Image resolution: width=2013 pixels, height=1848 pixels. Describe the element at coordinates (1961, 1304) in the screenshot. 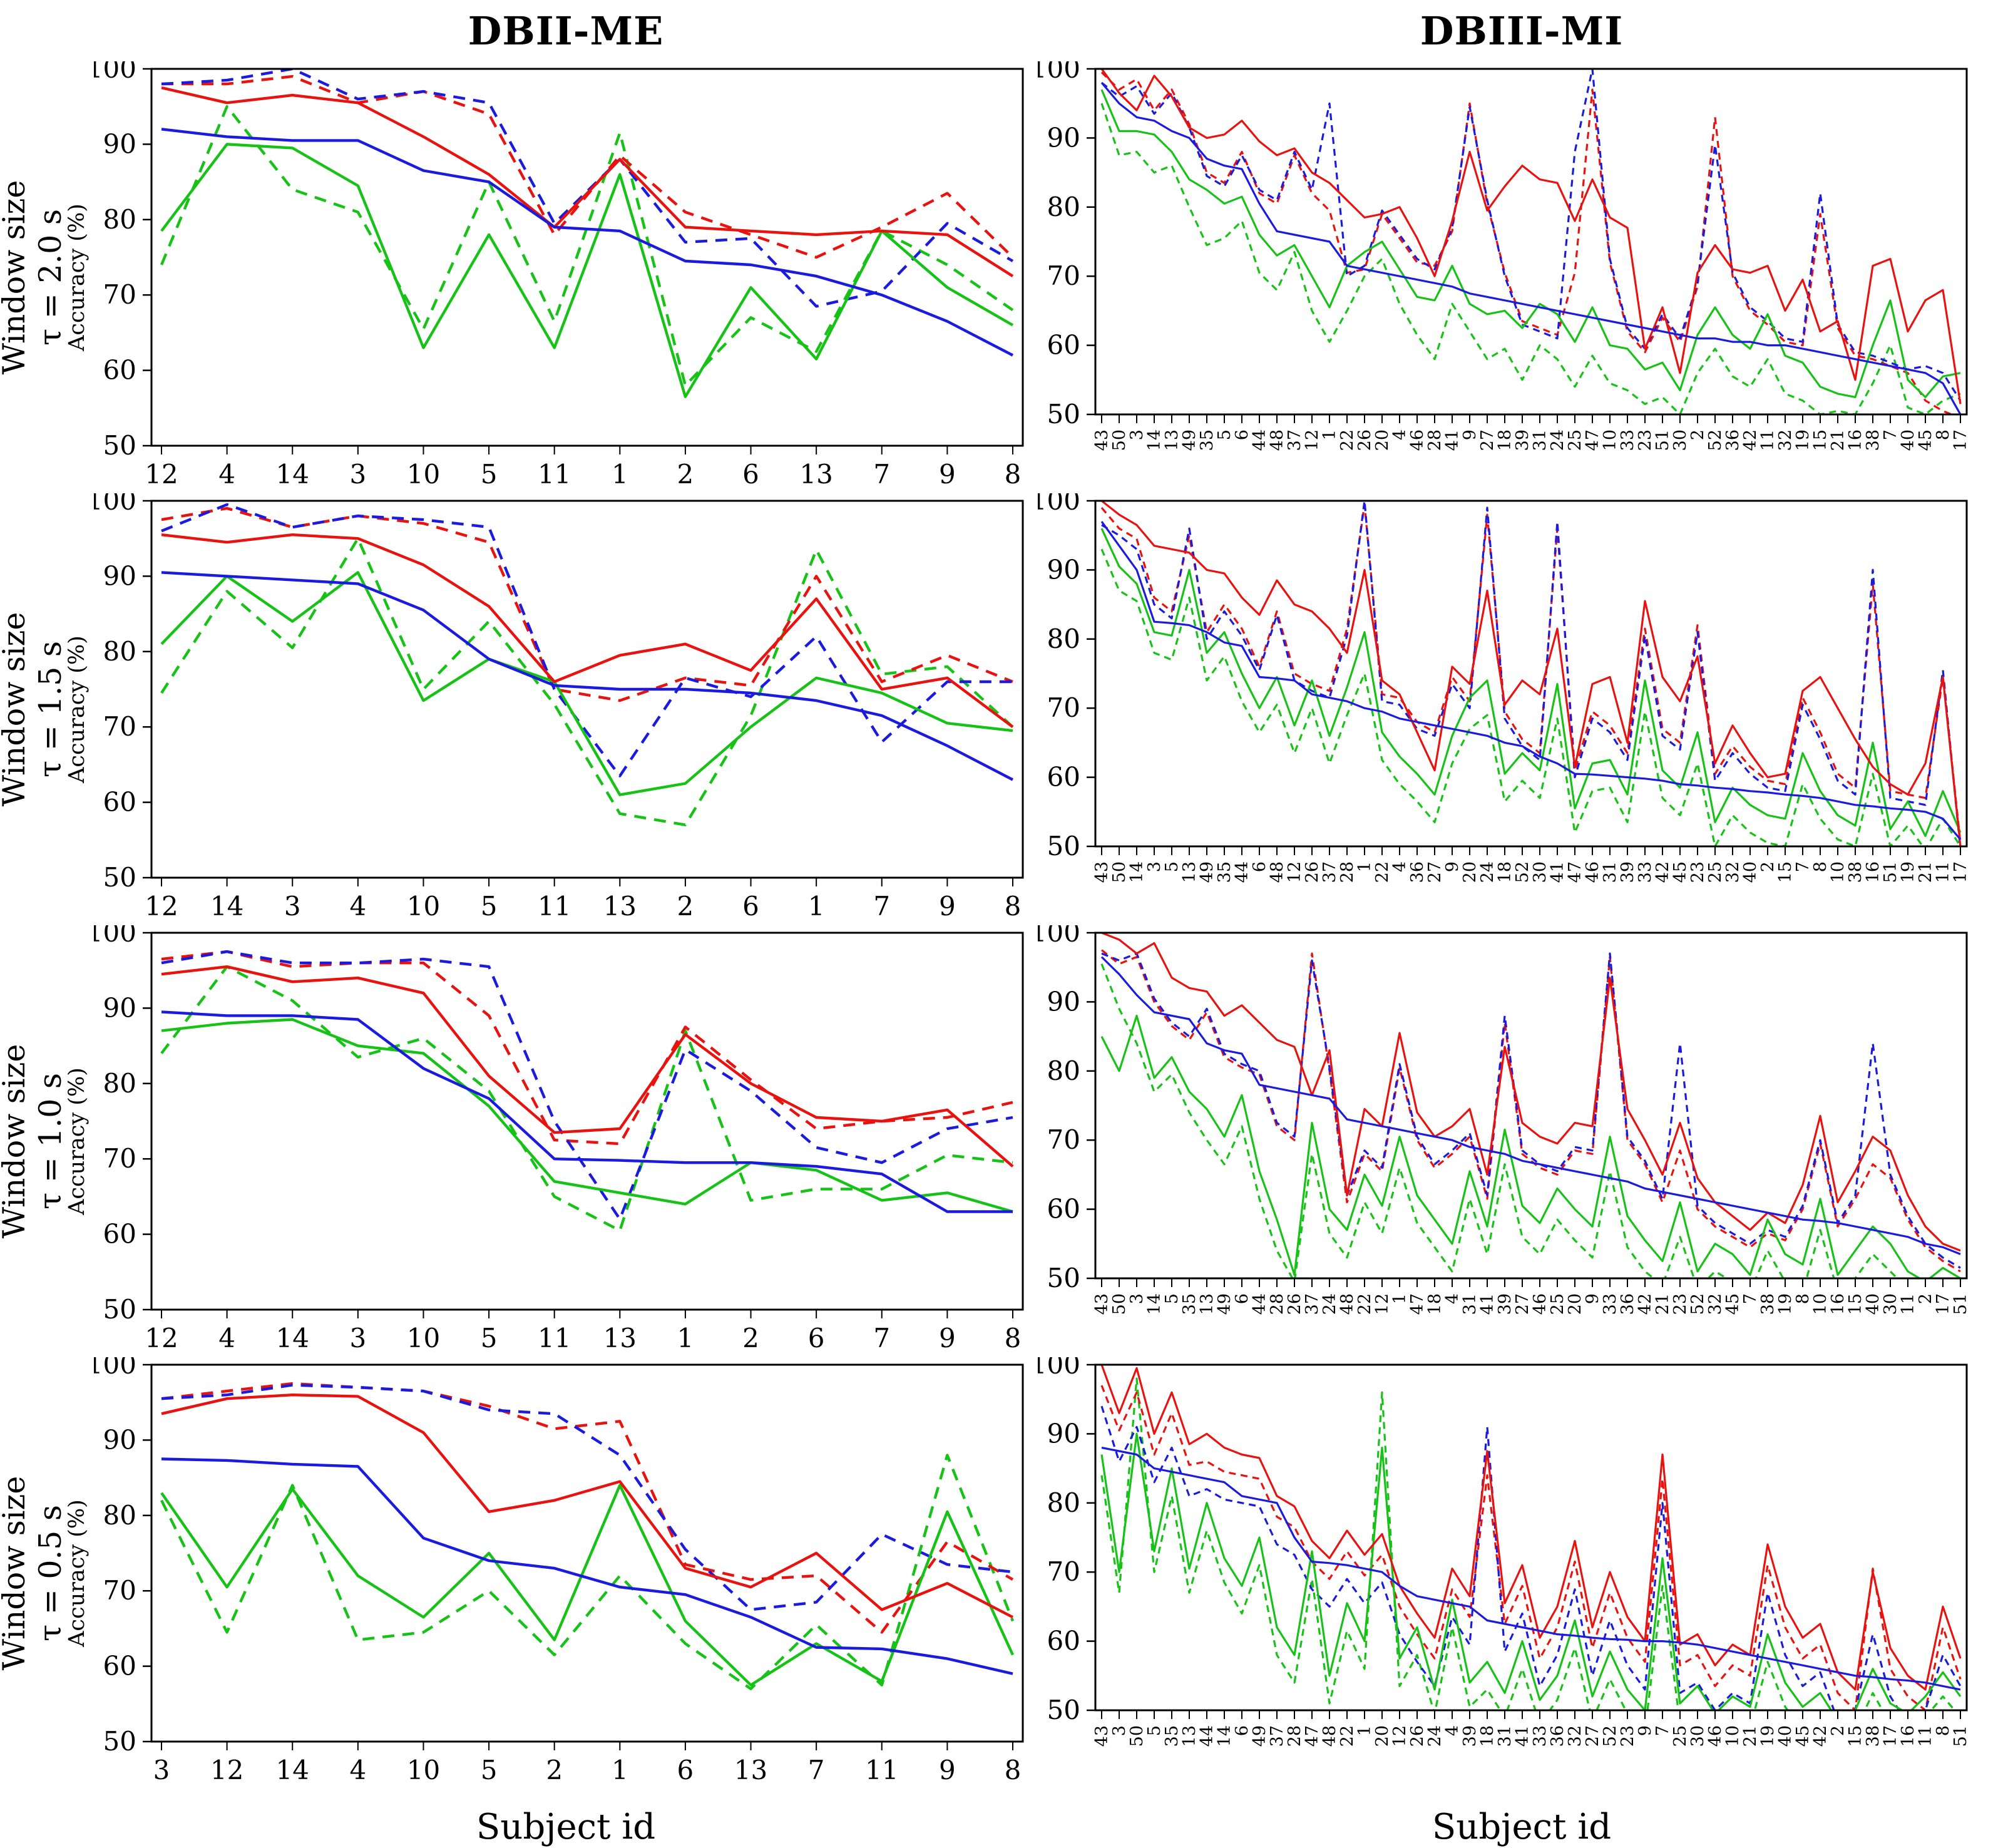

I see `x-tick-label: 51` at that location.